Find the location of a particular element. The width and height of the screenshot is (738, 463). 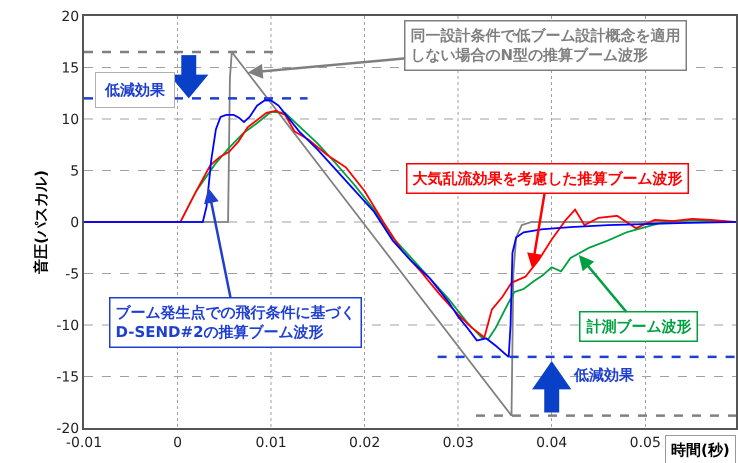

x-tick-label: -0.01 is located at coordinates (84, 442).